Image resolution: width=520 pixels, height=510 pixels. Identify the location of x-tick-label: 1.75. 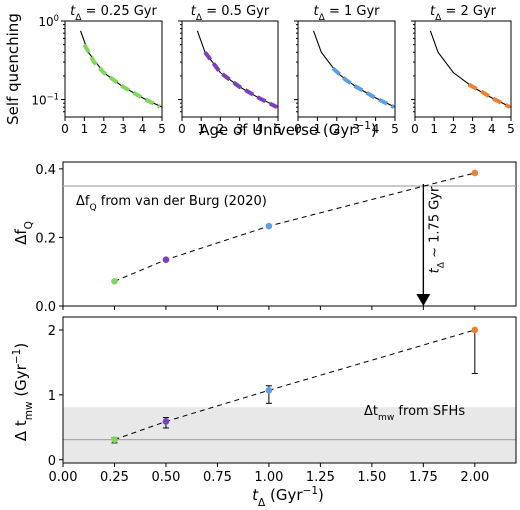
(423, 477).